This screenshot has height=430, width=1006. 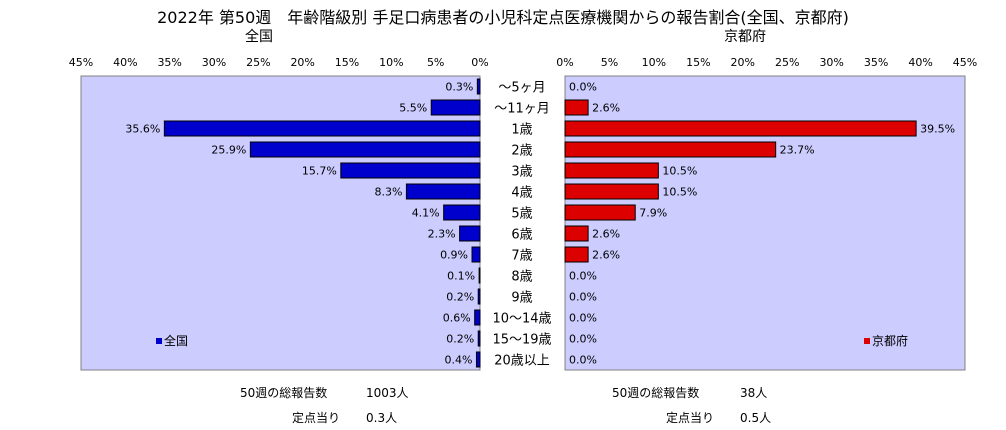 What do you see at coordinates (347, 62) in the screenshot?
I see `panel-0-tick-label: 15%` at bounding box center [347, 62].